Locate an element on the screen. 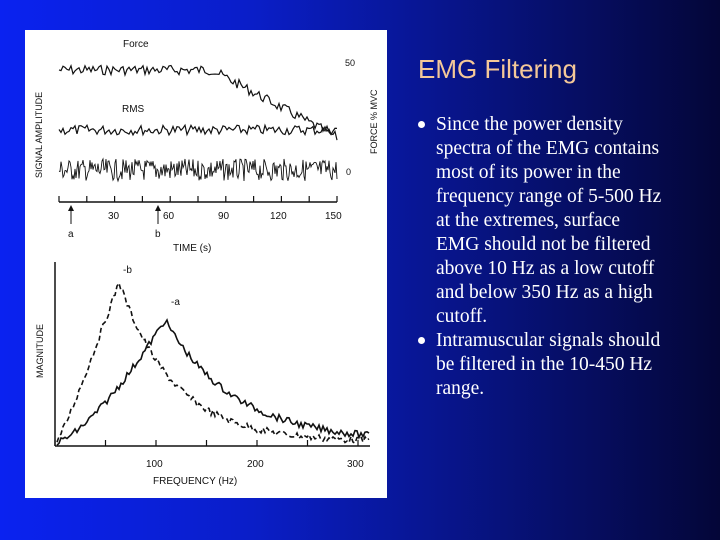 Image resolution: width=720 pixels, height=540 pixels. right-tick-50: 50 is located at coordinates (350, 63).